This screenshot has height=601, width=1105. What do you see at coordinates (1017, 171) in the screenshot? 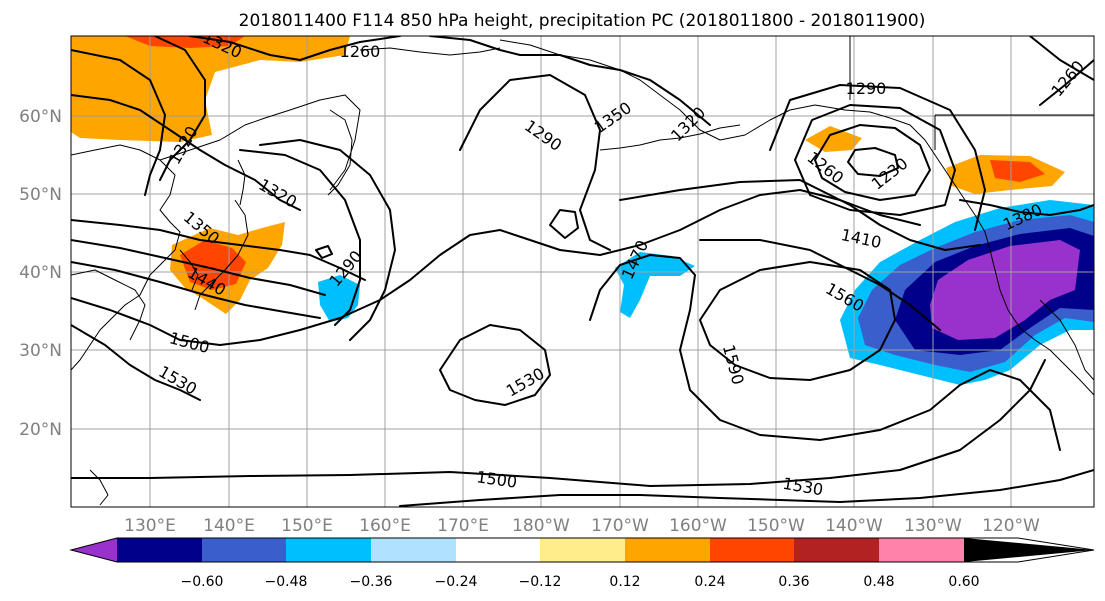
I see `precip-pos-core-bc` at bounding box center [1017, 171].